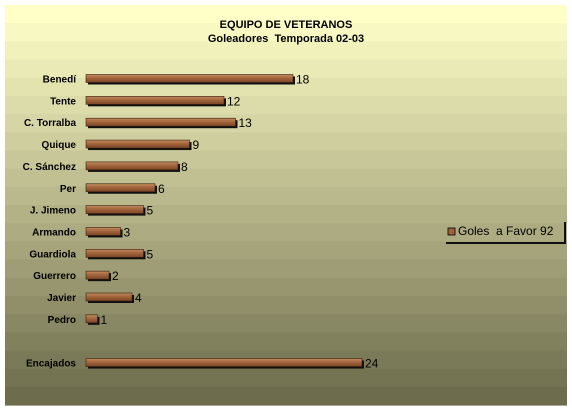  Describe the element at coordinates (61, 298) in the screenshot. I see `category-label: Javier` at that location.